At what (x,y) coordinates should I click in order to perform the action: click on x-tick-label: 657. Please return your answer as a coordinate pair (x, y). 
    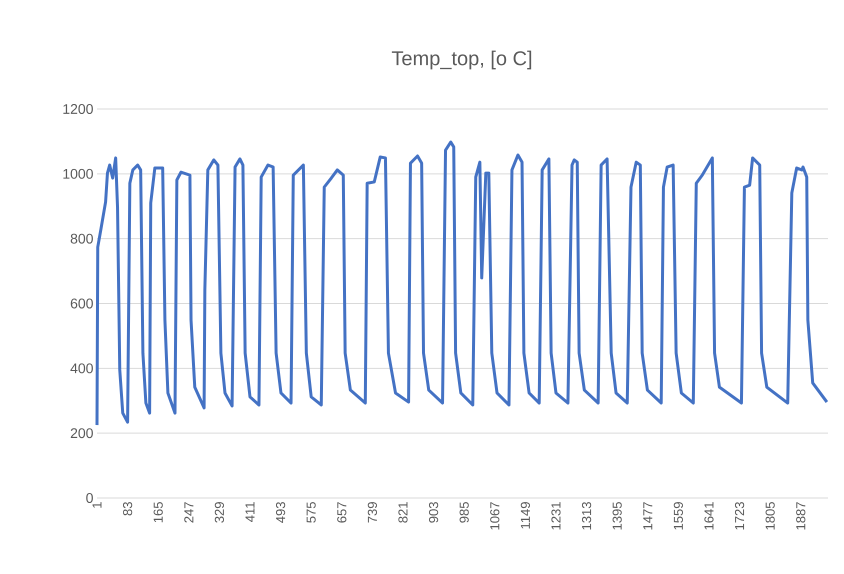
    Looking at the image, I should click on (341, 512).